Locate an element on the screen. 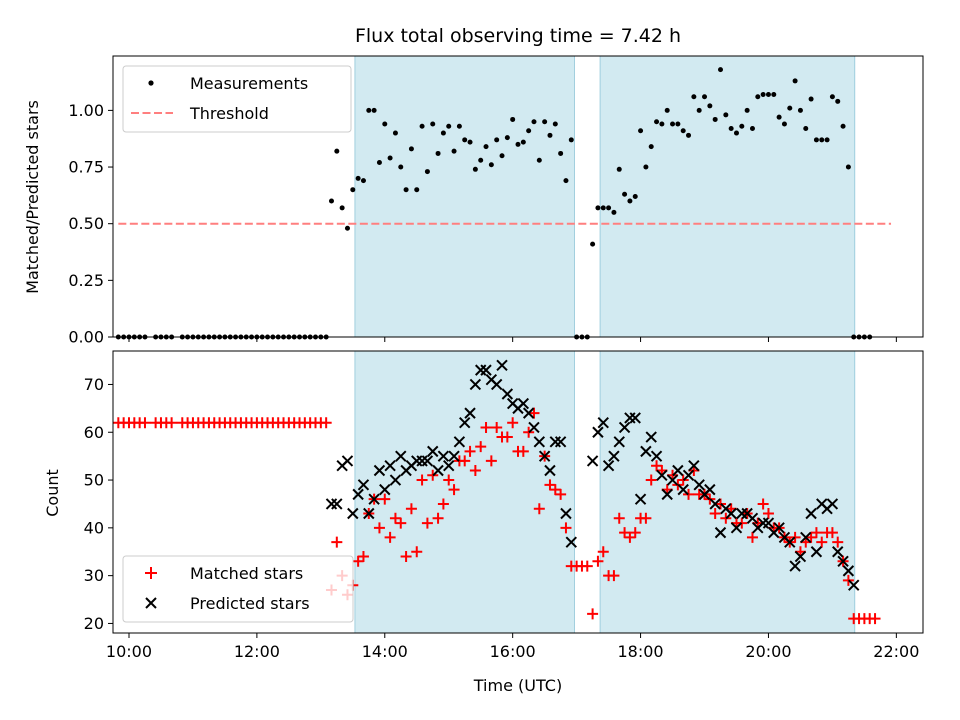 The width and height of the screenshot is (960, 720). ratio-y-tick-label: 1.00 is located at coordinates (86, 110).